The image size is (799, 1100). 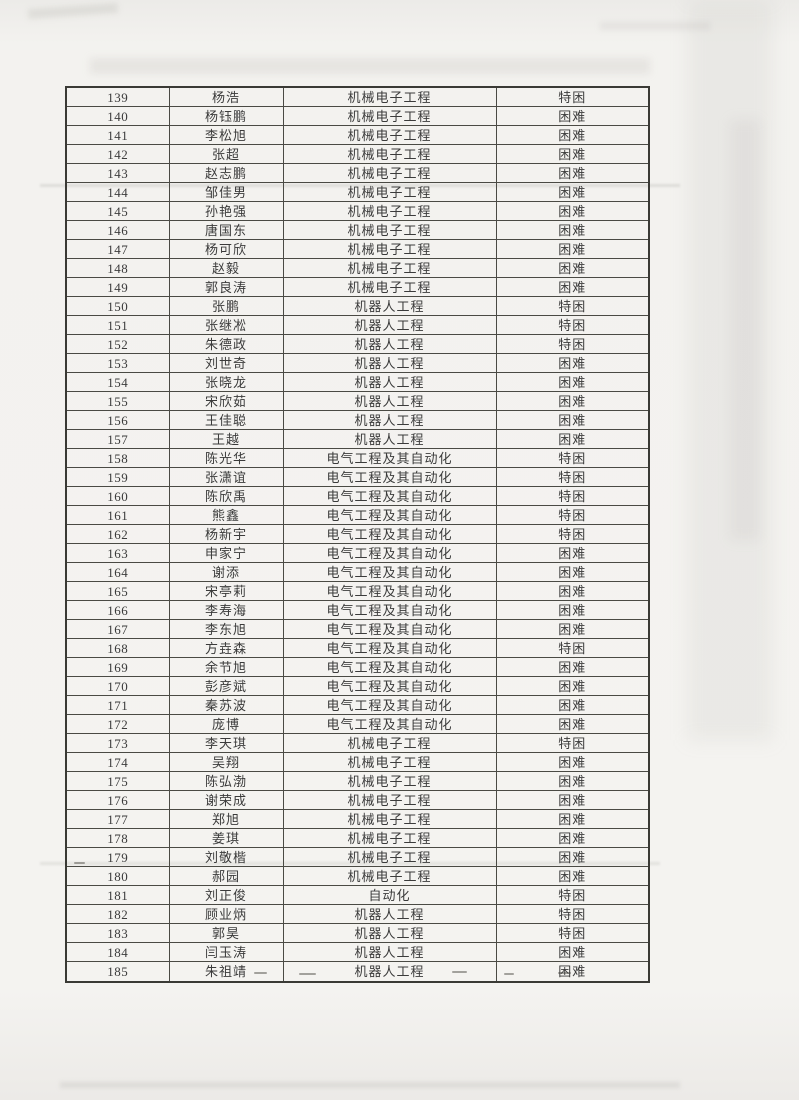 I want to click on cell-no: 167, so click(x=117, y=629).